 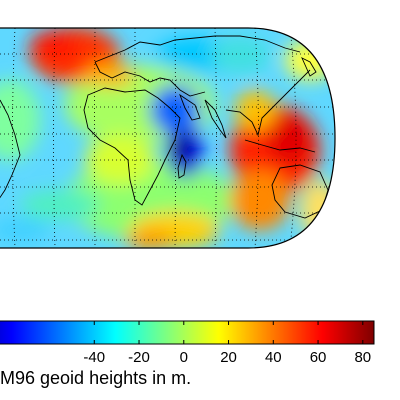 What do you see at coordinates (182, 166) in the screenshot?
I see `madagascar-coast` at bounding box center [182, 166].